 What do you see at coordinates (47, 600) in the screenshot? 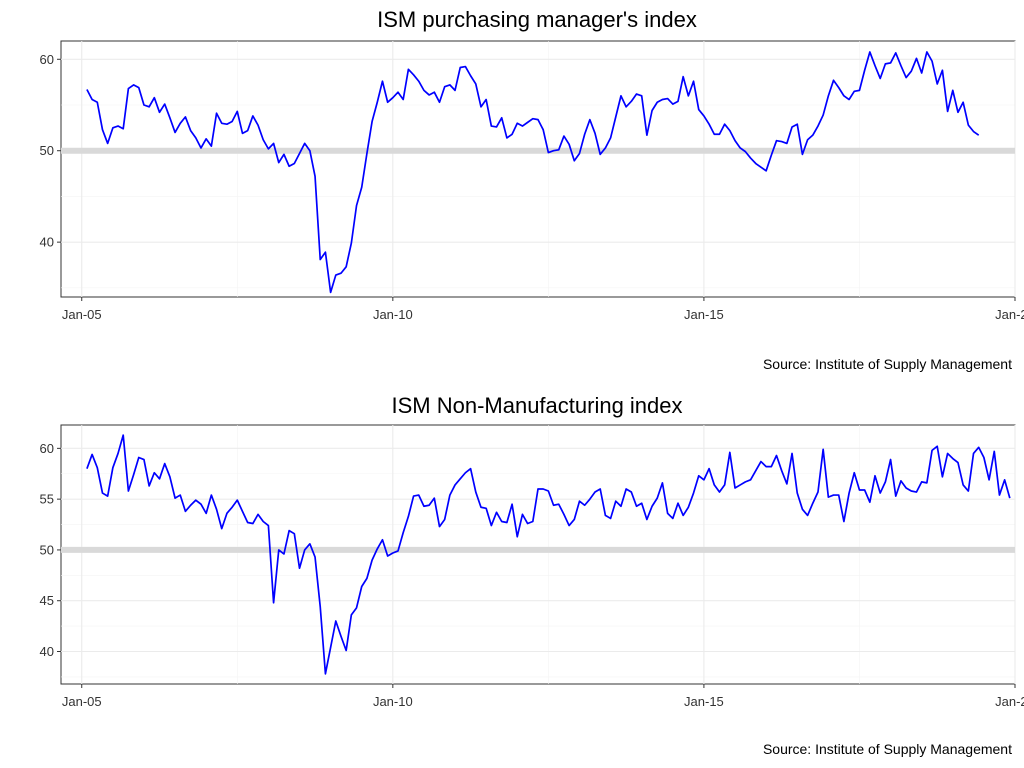
I see `y-tick-label: 45` at bounding box center [47, 600].